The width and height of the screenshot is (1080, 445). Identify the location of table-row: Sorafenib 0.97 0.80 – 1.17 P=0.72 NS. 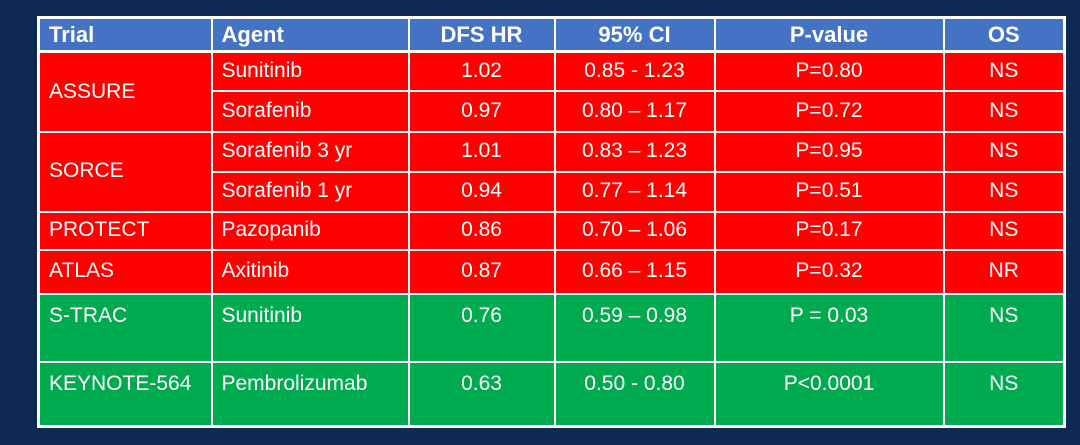
(552, 111).